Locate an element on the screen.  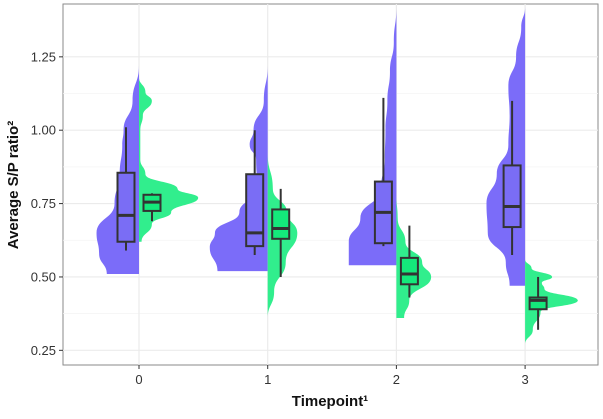
violin-group_b-t2 is located at coordinates (414, 256).